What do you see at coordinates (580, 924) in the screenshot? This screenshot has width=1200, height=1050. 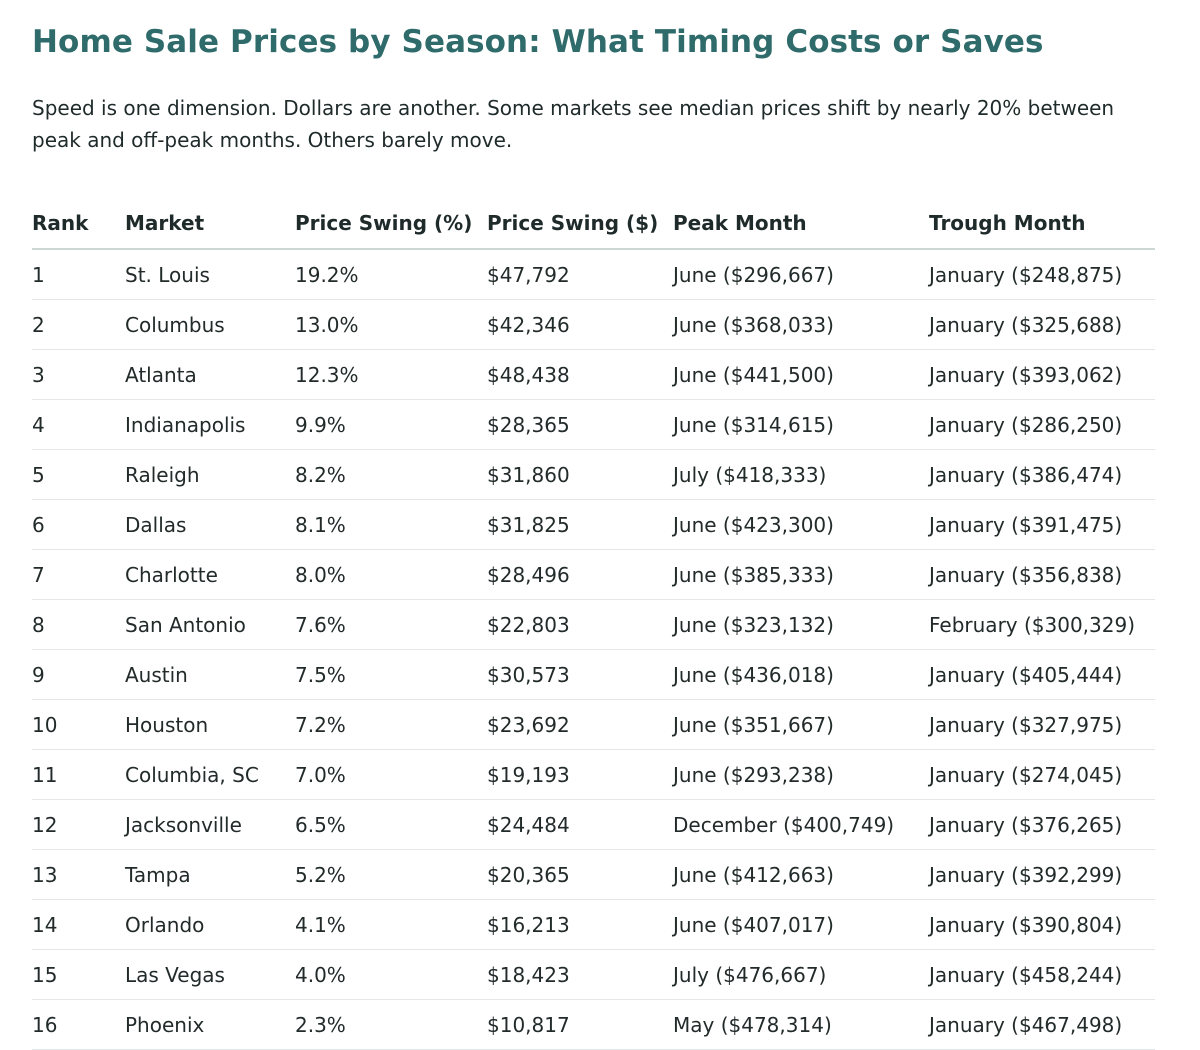 I see `price-swing-dollars-cell: $16,213` at bounding box center [580, 924].